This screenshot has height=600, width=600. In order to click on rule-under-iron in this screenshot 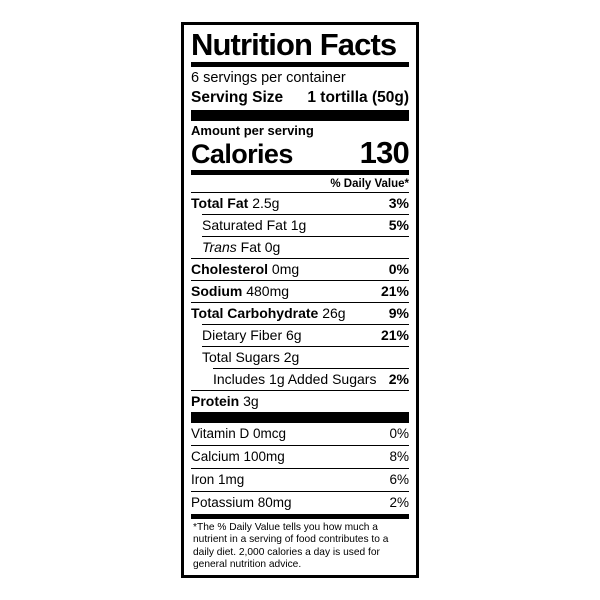, I will do `click(300, 491)`.